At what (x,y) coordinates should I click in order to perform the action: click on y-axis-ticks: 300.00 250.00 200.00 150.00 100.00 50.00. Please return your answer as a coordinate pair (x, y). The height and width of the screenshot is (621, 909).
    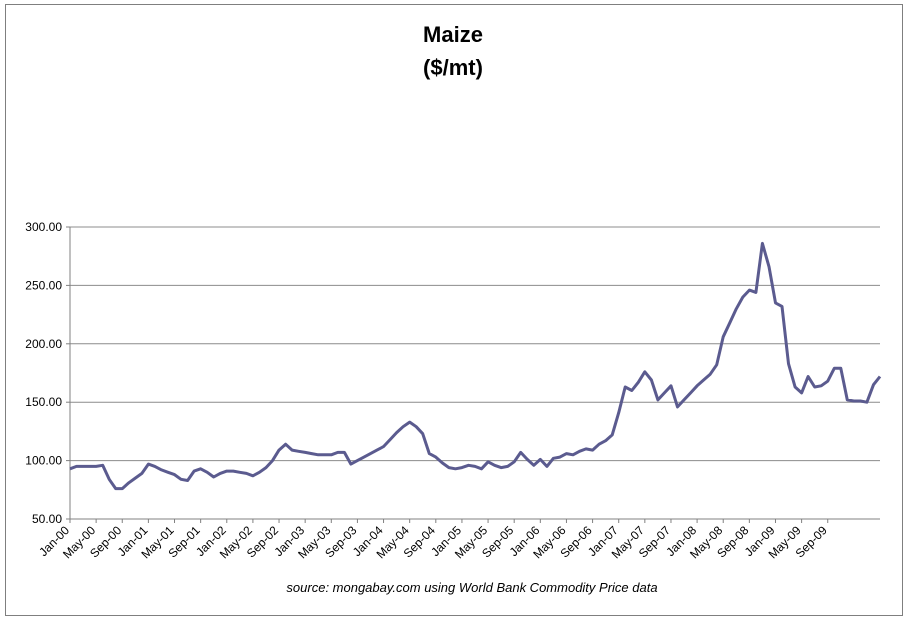
    Looking at the image, I should click on (47, 373).